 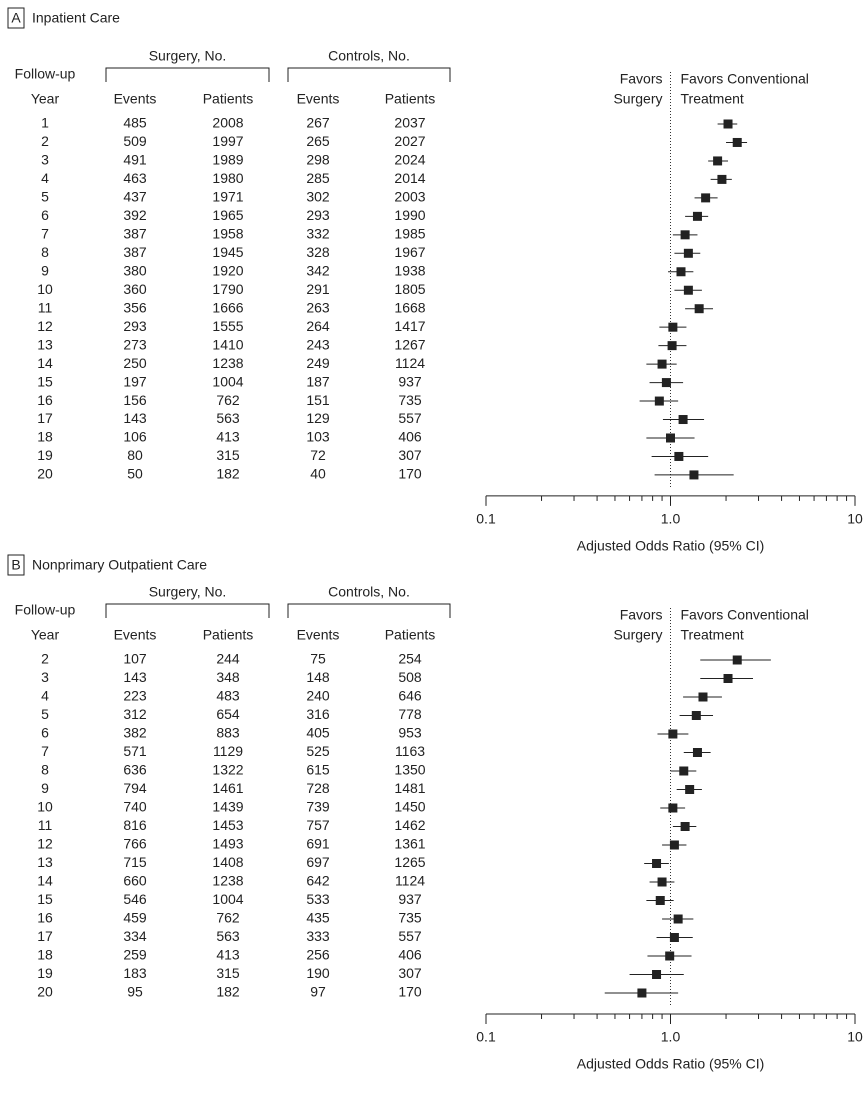 I want to click on cell: 298, so click(x=318, y=160).